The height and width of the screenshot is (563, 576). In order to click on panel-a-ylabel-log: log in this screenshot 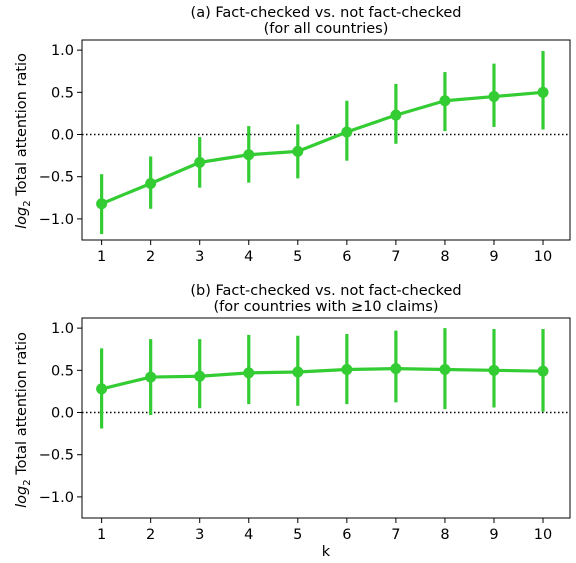, I will do `click(22, 218)`.